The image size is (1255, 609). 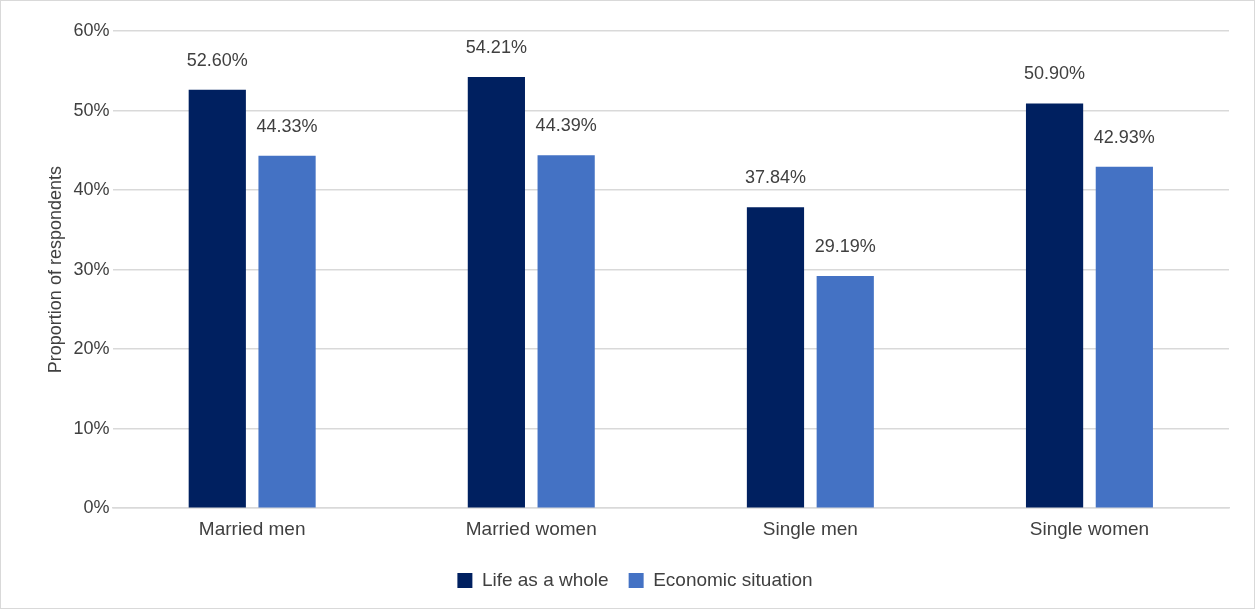 What do you see at coordinates (1089, 528) in the screenshot?
I see `x-tick-label: Single women` at bounding box center [1089, 528].